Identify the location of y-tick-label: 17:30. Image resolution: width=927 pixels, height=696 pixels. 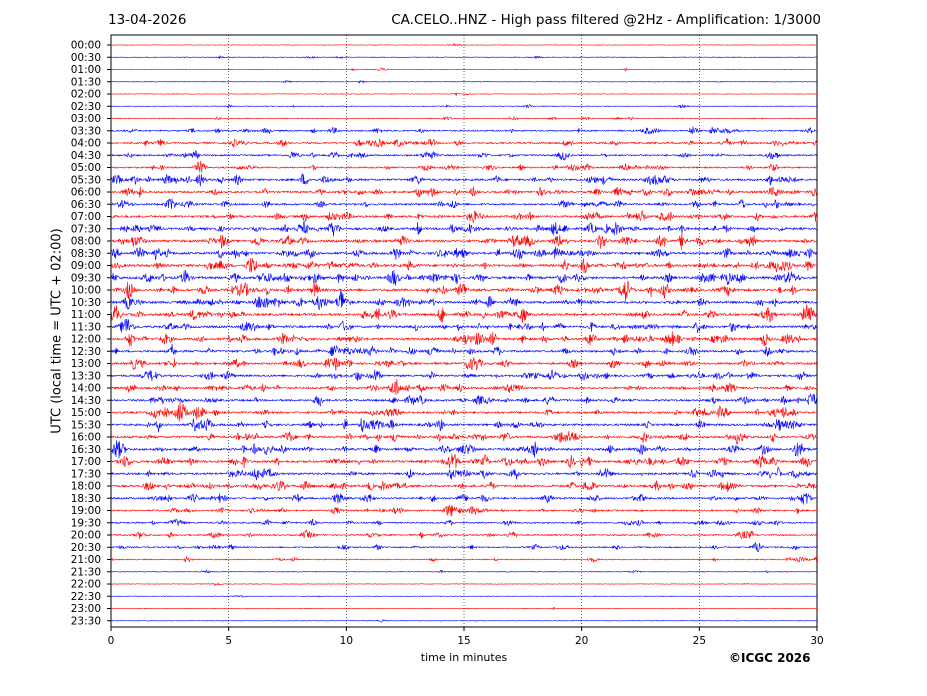
(86, 474).